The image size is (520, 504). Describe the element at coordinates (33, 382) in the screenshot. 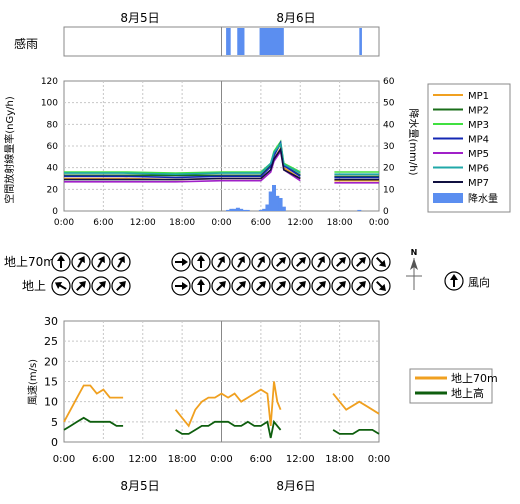

I see `wind-speed-axis-label: 風速(m/s)` at that location.